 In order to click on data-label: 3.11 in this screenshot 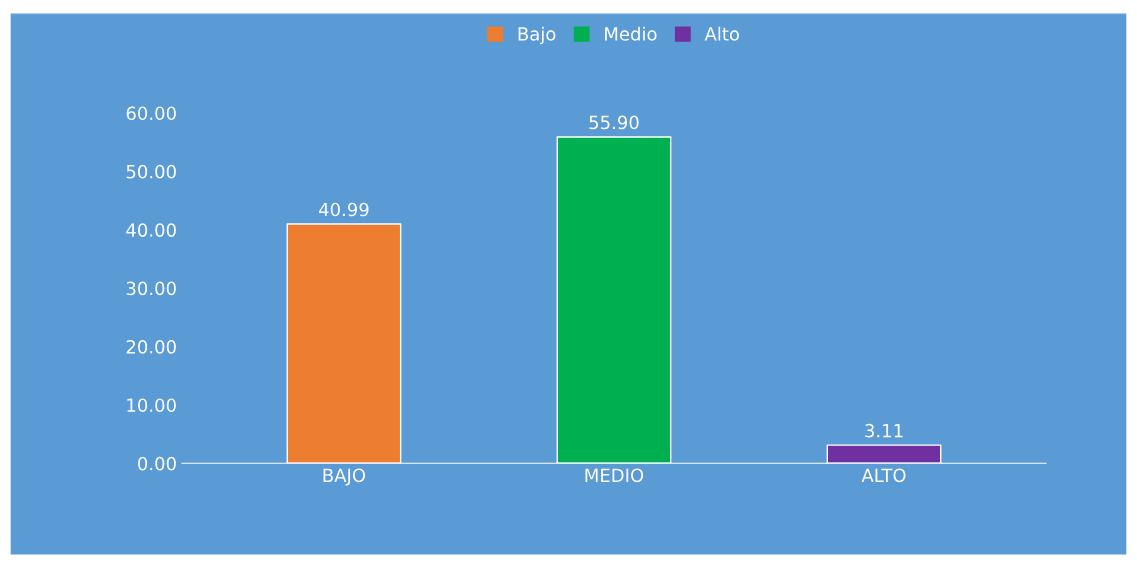, I will do `click(884, 430)`.